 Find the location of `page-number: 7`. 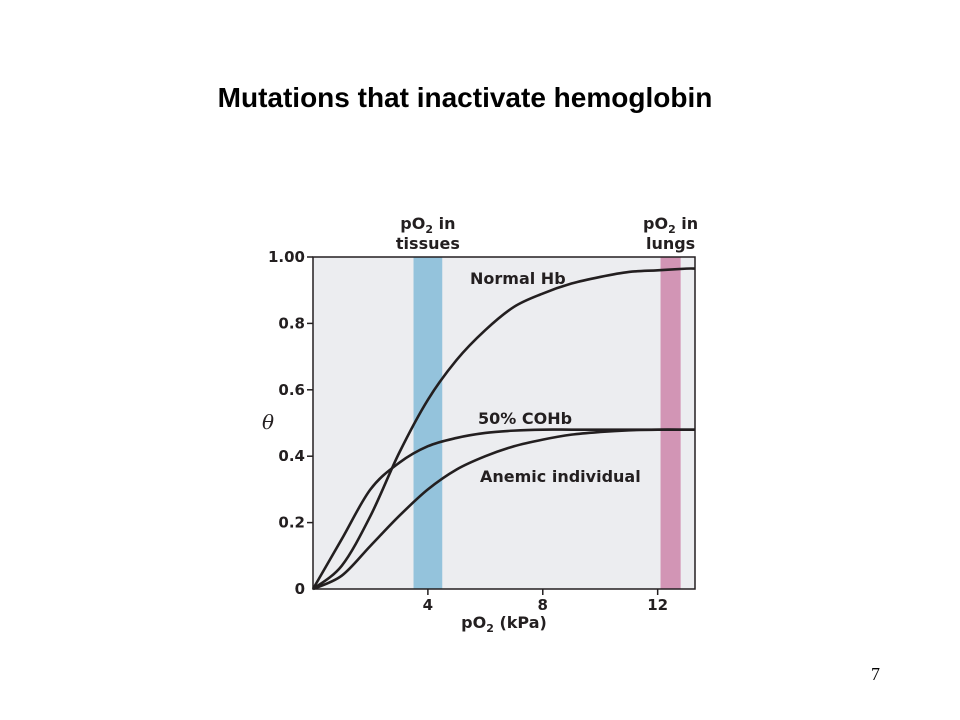

page-number: 7 is located at coordinates (875, 674).